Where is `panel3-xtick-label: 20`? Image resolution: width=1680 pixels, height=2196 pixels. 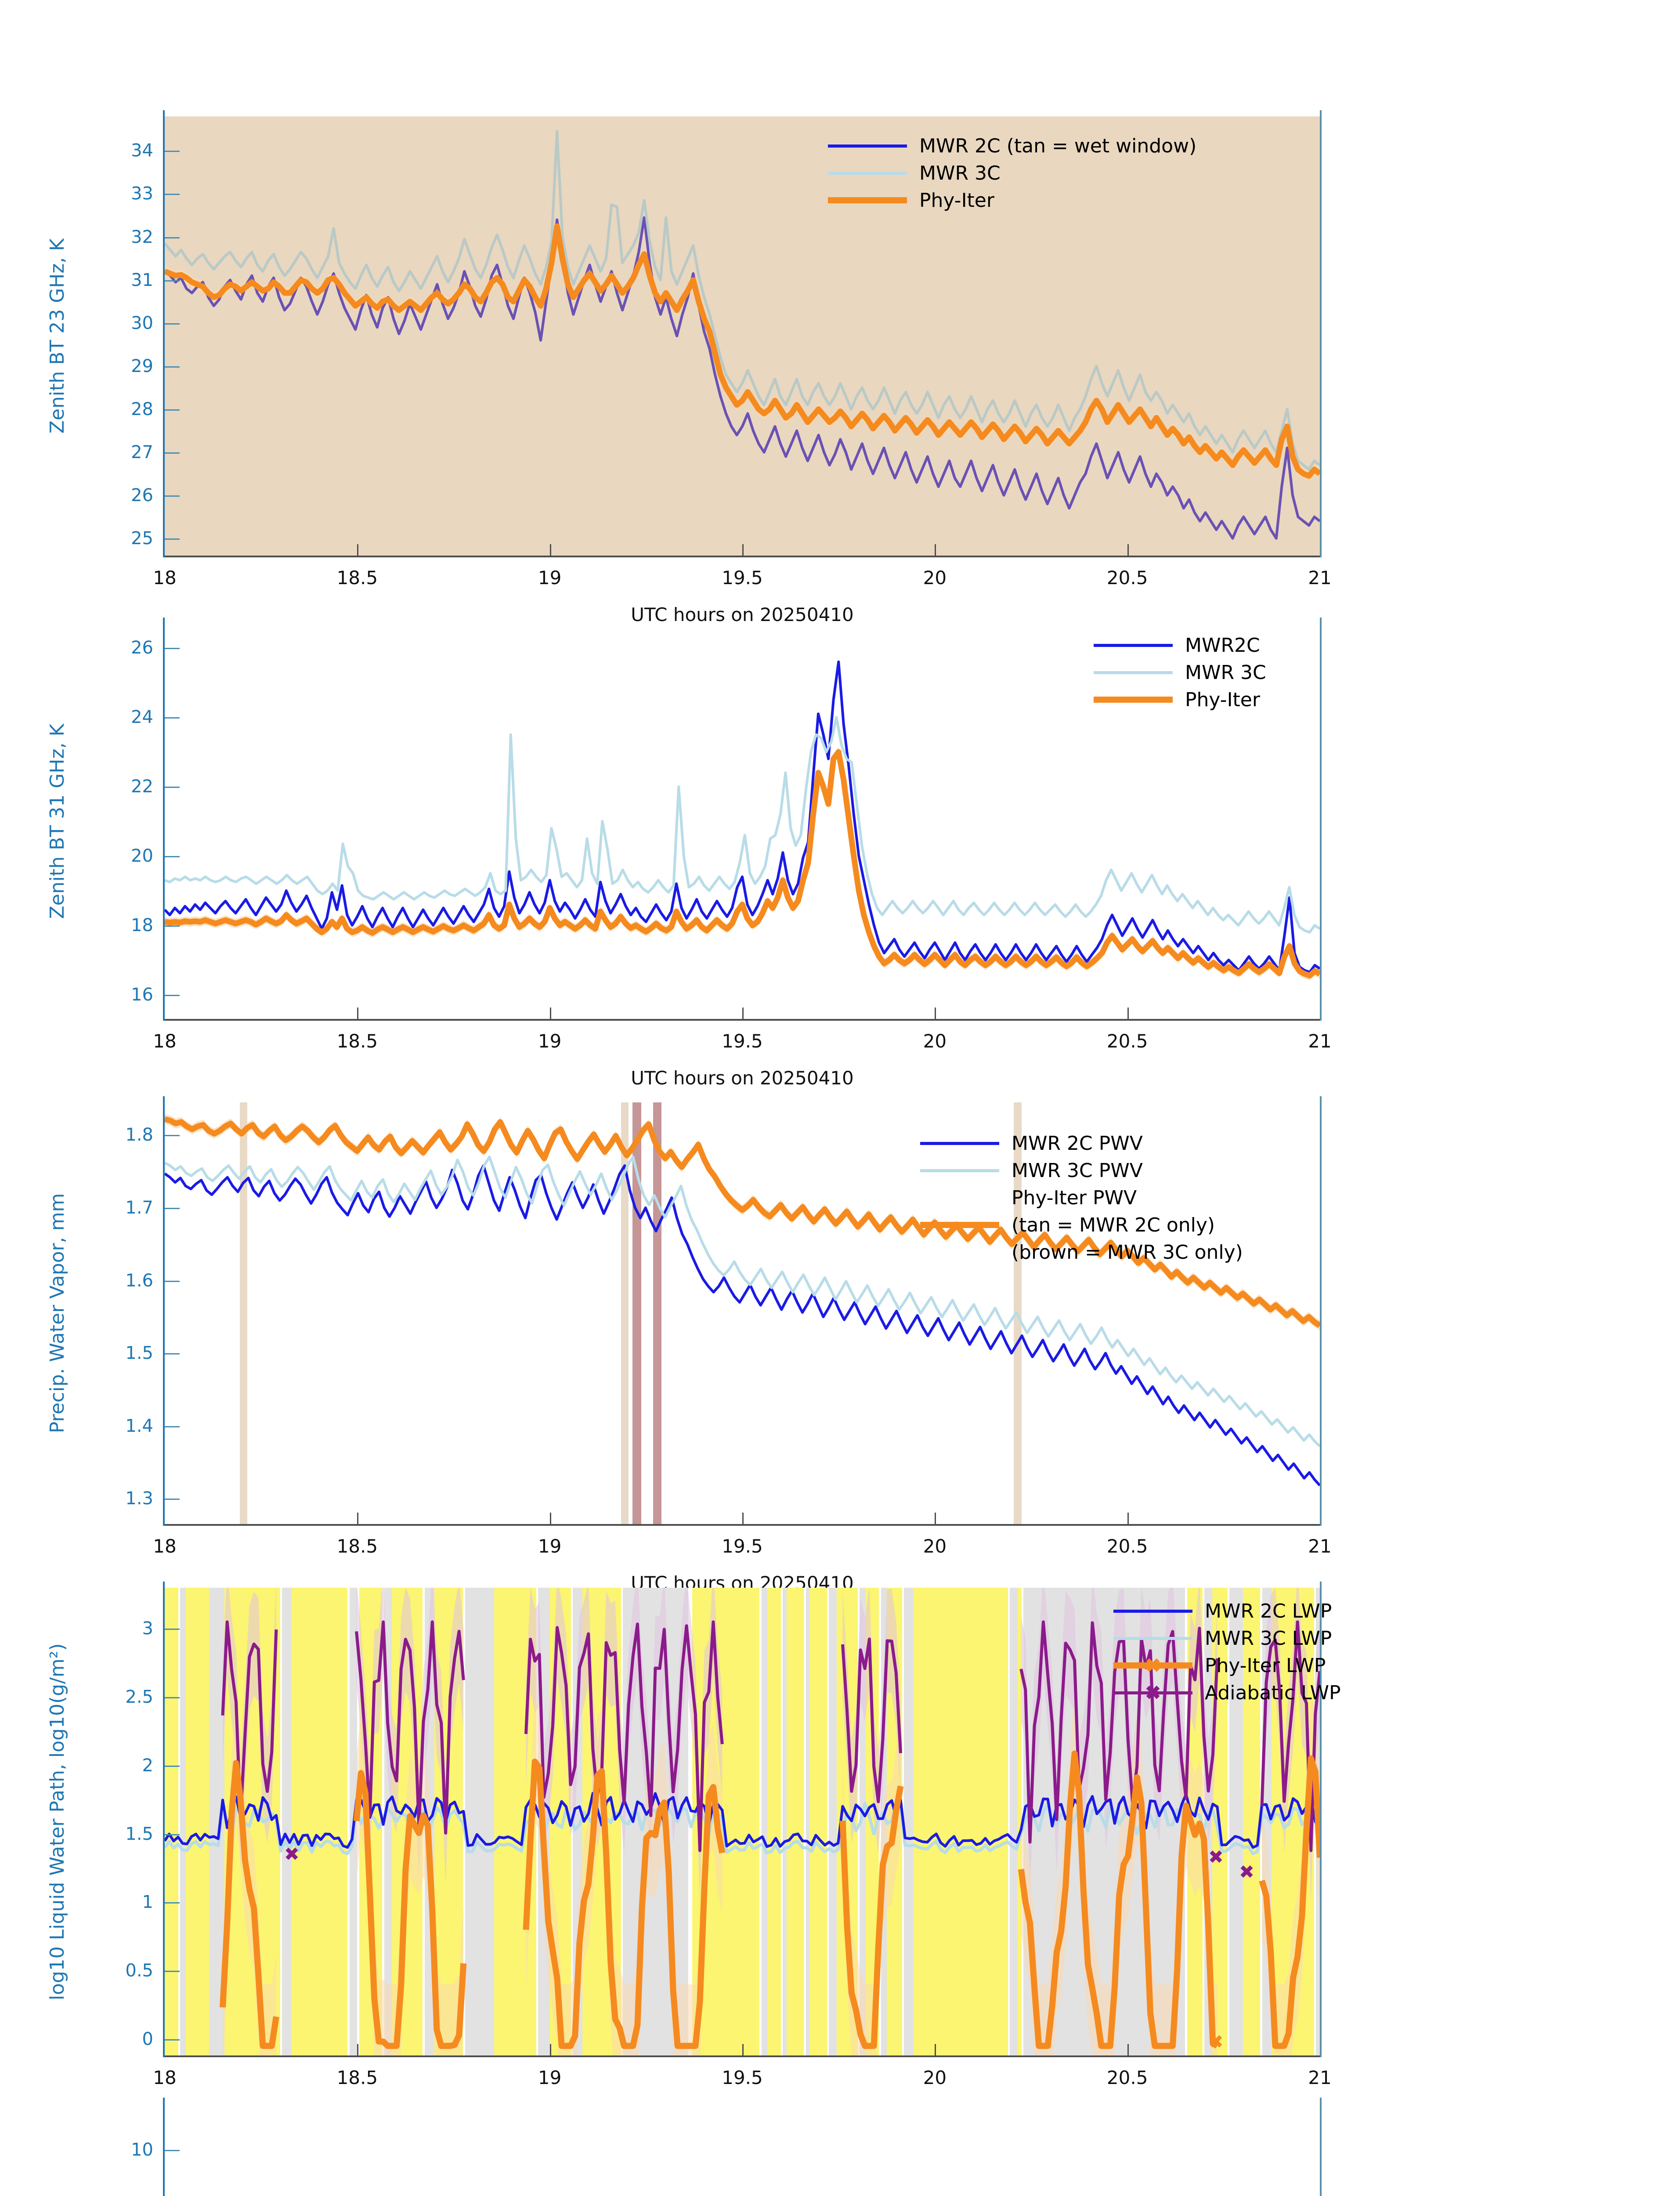
panel3-xtick-label: 20 is located at coordinates (935, 1546).